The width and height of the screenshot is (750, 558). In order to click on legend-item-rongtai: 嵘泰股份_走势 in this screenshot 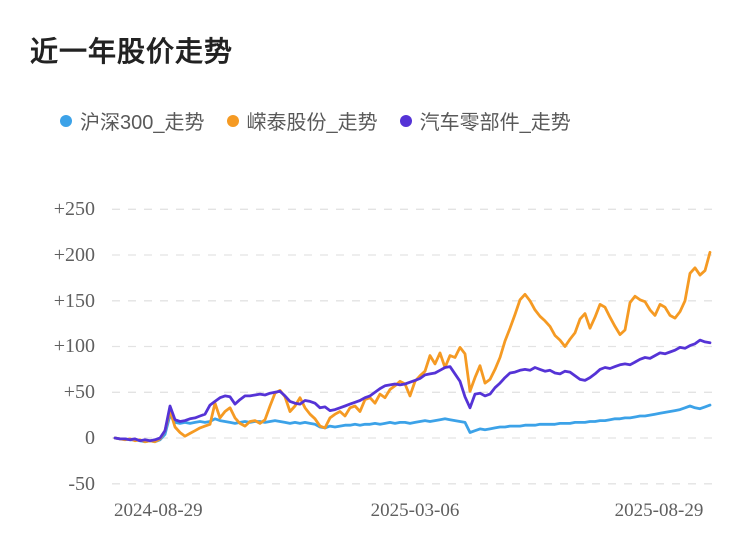, I will do `click(302, 120)`.